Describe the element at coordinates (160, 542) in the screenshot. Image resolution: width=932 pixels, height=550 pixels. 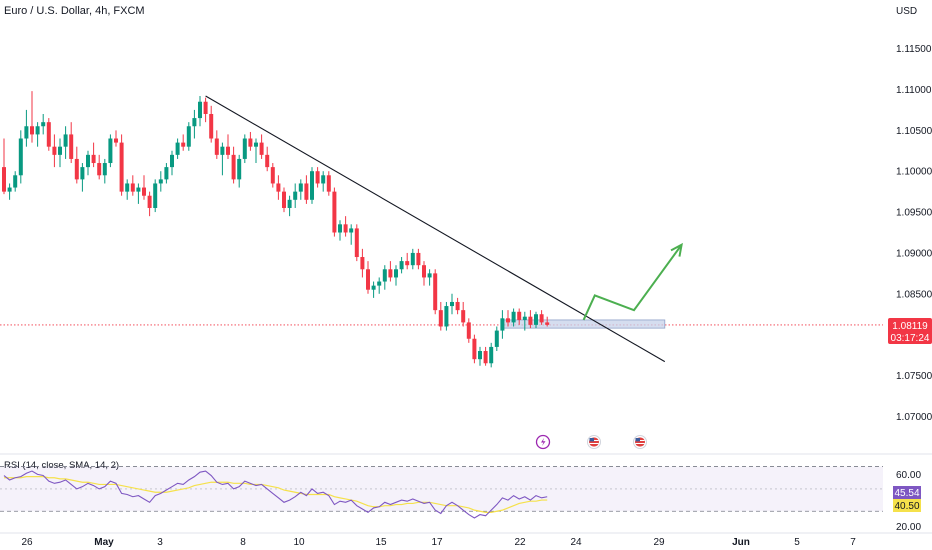
I see `time-axis-label: 3` at that location.